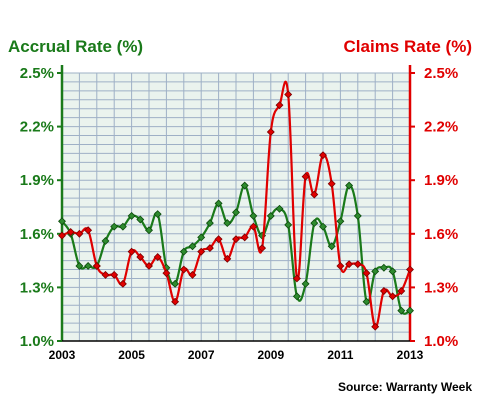  What do you see at coordinates (441, 127) in the screenshot?
I see `right-y-tick-label: 2.2%` at bounding box center [441, 127].